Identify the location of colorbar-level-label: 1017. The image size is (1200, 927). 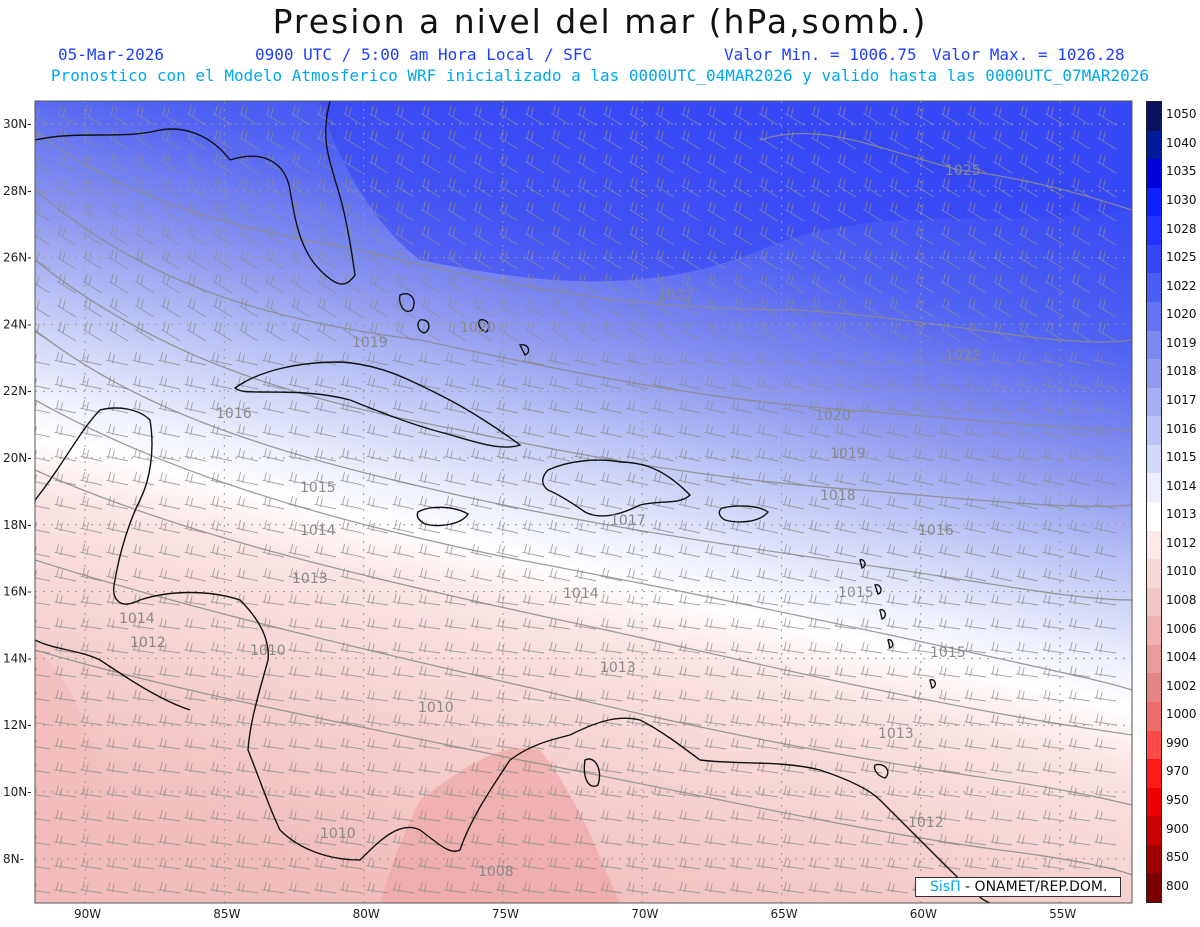
(1181, 400).